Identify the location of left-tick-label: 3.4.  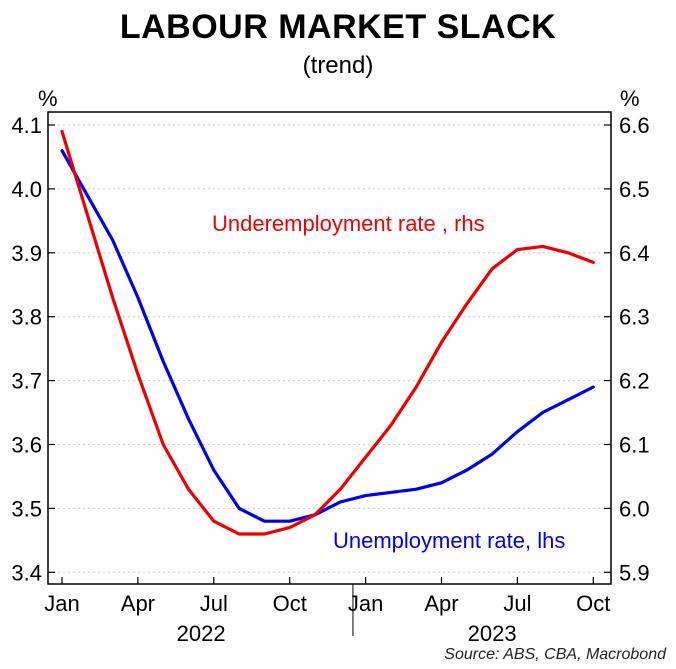
(26, 572).